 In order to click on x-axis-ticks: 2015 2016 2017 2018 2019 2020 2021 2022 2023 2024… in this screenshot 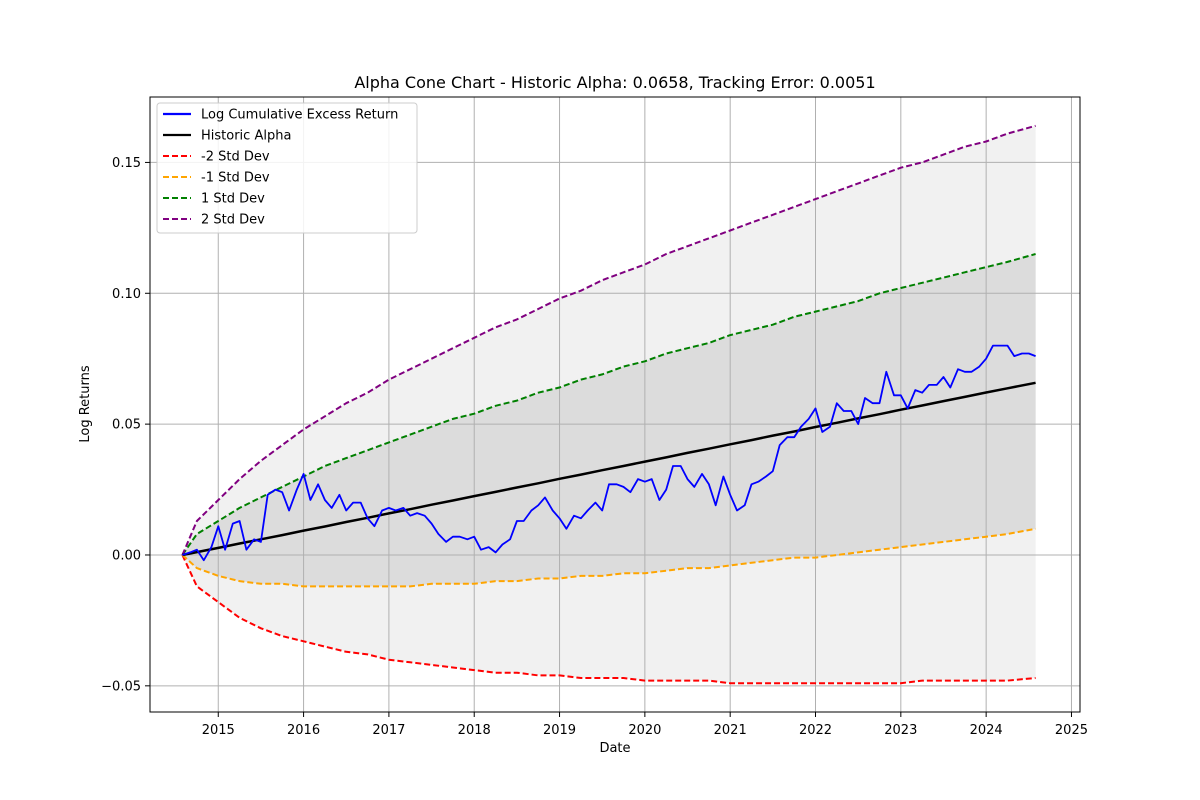, I will do `click(645, 725)`.